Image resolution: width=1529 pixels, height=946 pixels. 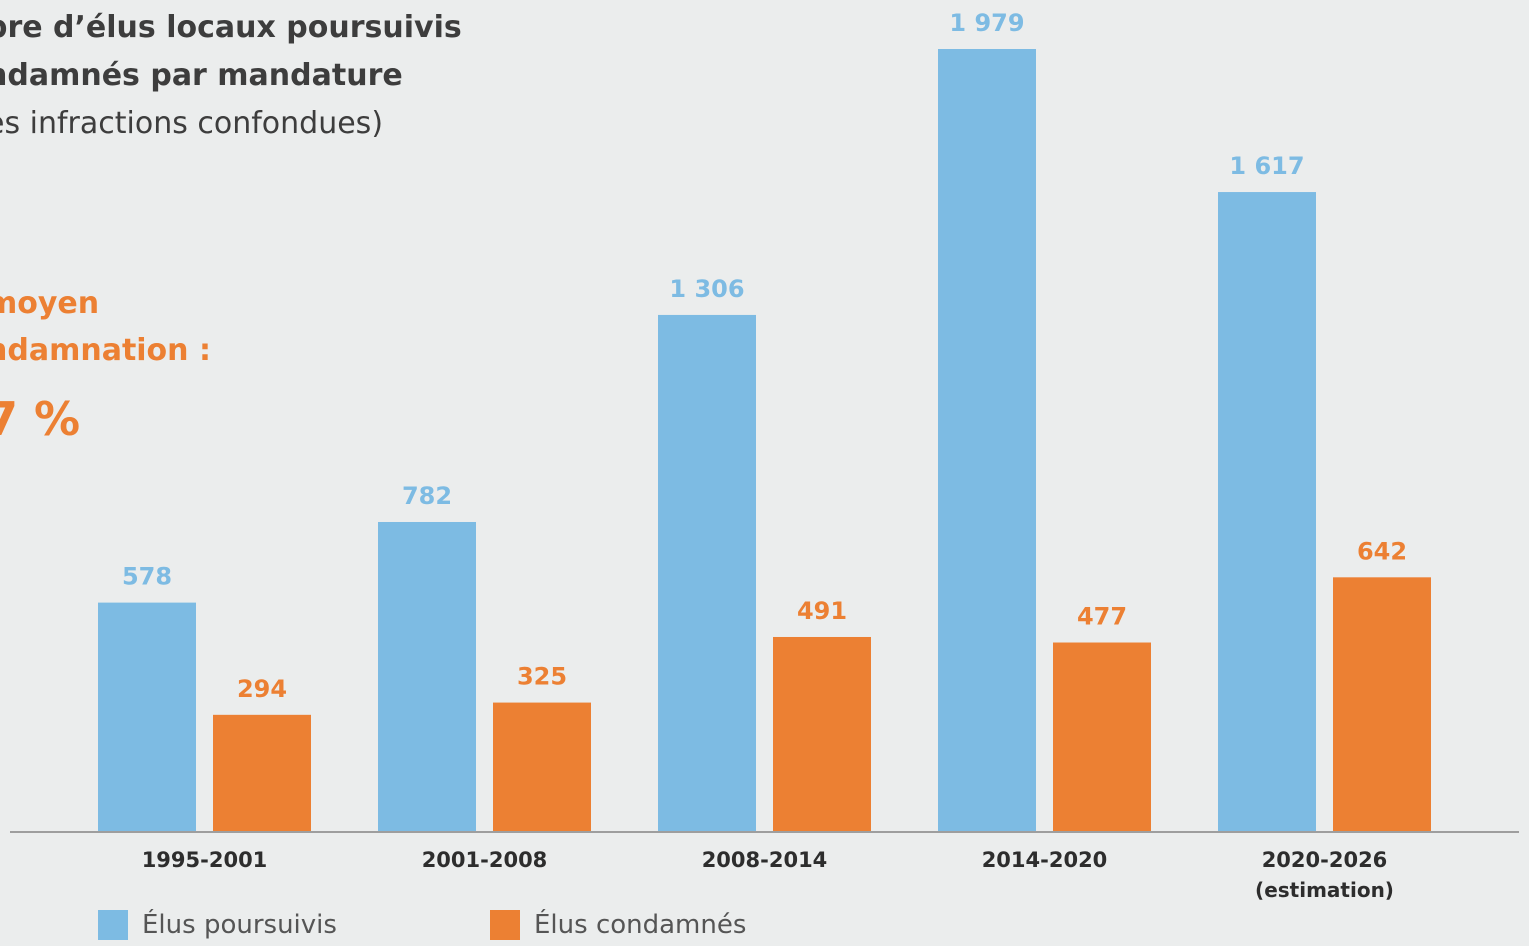 I want to click on x-tick-label-4-line-1: (estimation), so click(x=1324, y=890).